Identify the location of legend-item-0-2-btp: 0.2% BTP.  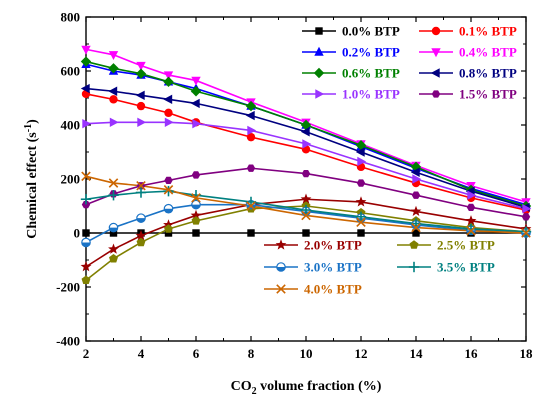
(351, 52).